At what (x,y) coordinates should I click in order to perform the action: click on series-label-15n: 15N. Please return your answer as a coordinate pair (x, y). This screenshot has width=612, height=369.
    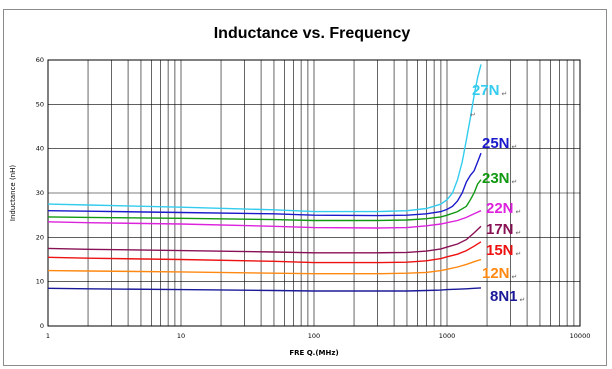
    Looking at the image, I should click on (500, 250).